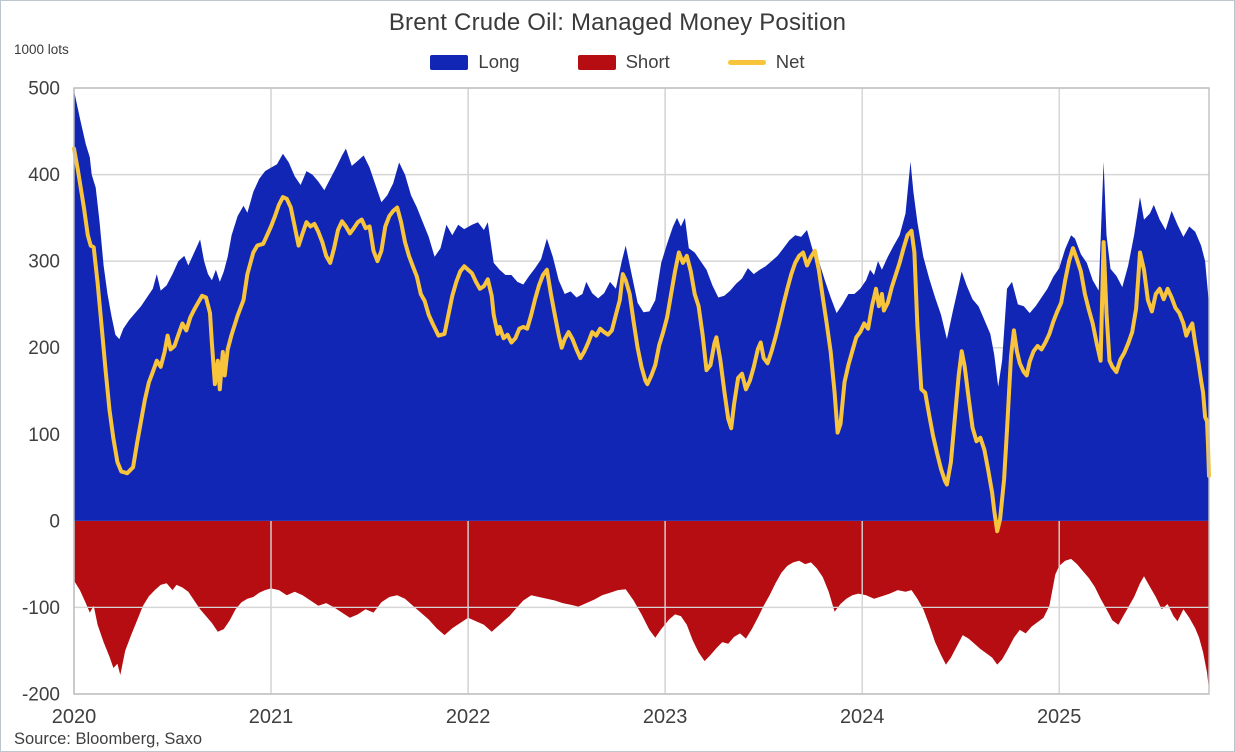  Describe the element at coordinates (862, 717) in the screenshot. I see `x-tick-label: 2024` at that location.